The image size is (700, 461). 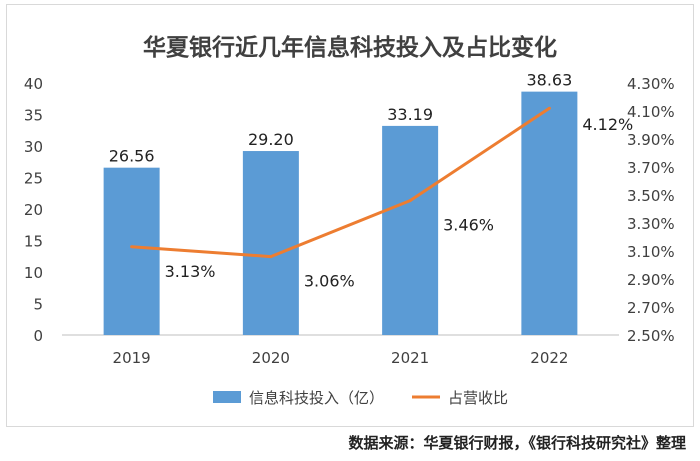 What do you see at coordinates (329, 281) in the screenshot?
I see `line-value-label: 3.06%` at bounding box center [329, 281].